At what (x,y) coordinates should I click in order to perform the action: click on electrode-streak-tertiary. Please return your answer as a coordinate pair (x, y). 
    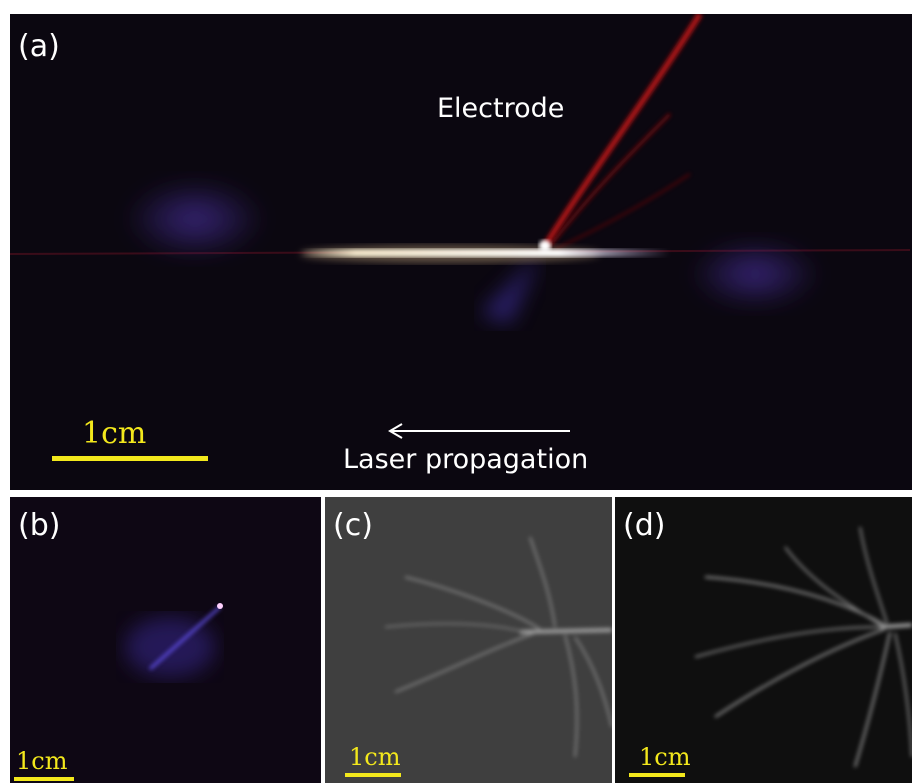
    Looking at the image, I should click on (622, 211).